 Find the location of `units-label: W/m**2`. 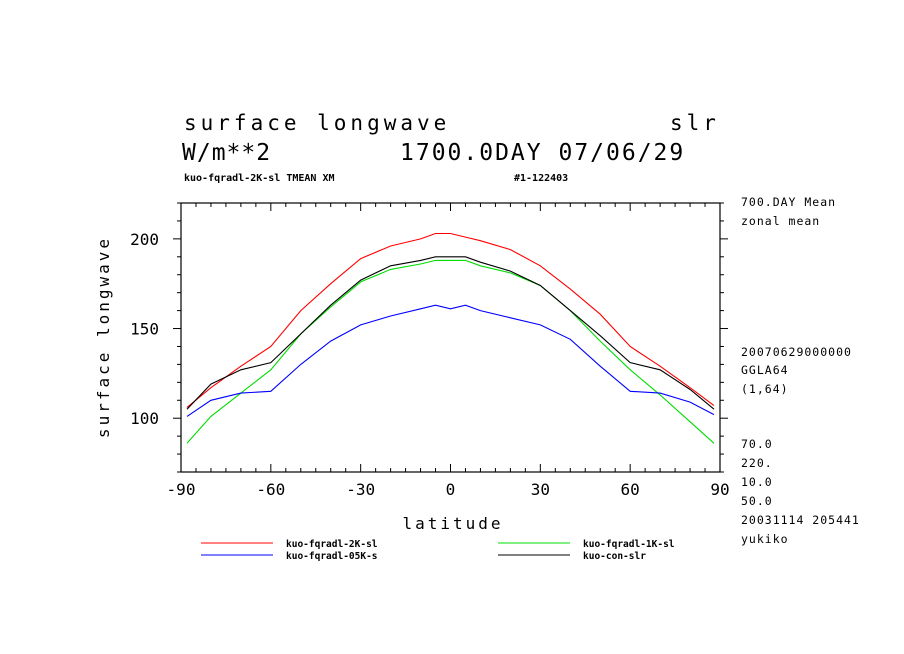

units-label: W/m**2 is located at coordinates (227, 153).